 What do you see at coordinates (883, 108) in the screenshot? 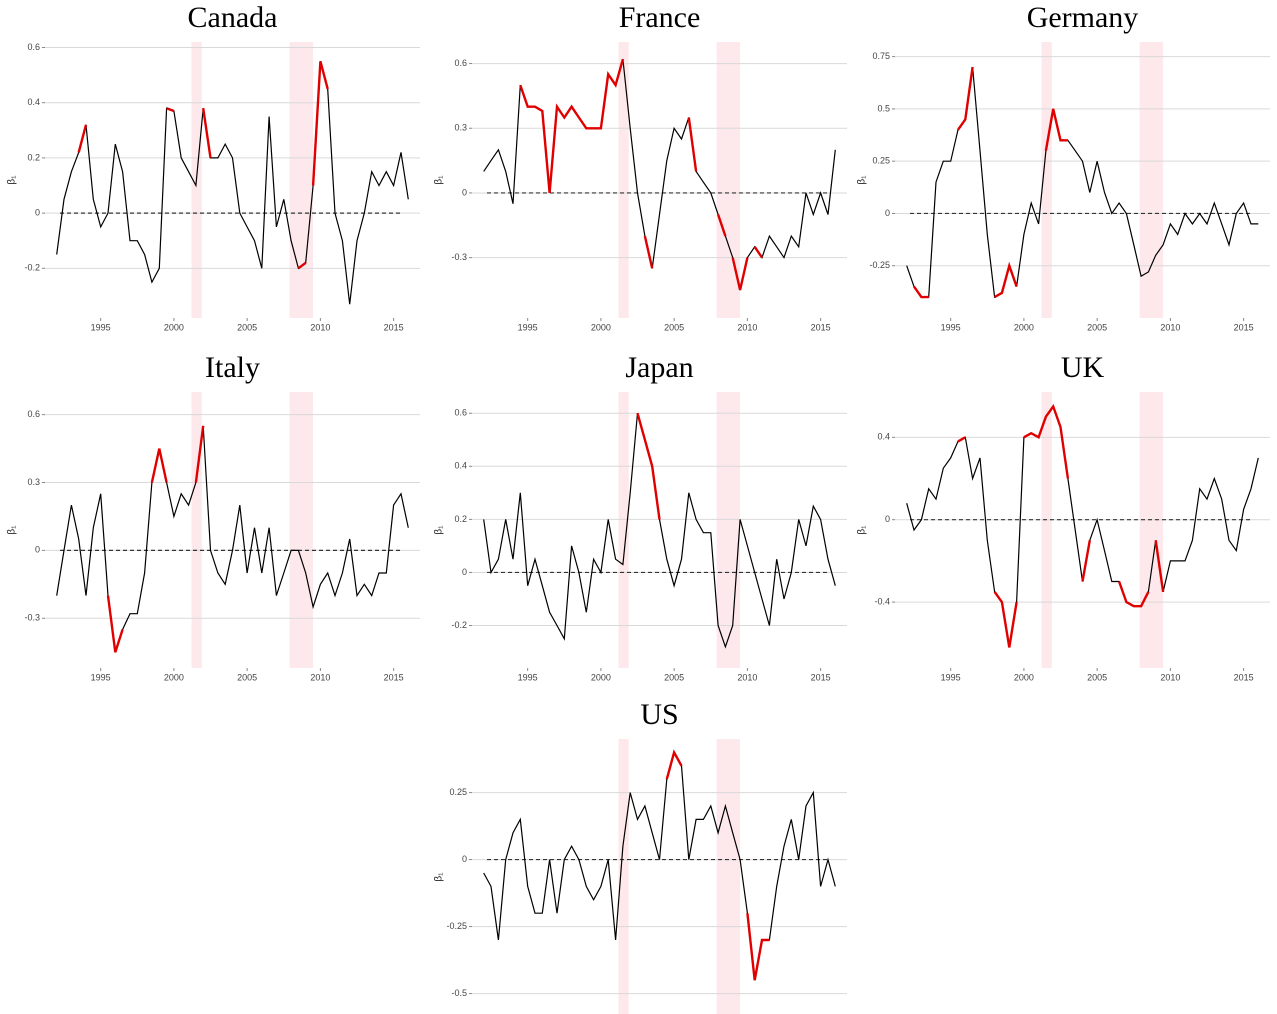
I see `y-tick-label: 0.5` at bounding box center [883, 108].